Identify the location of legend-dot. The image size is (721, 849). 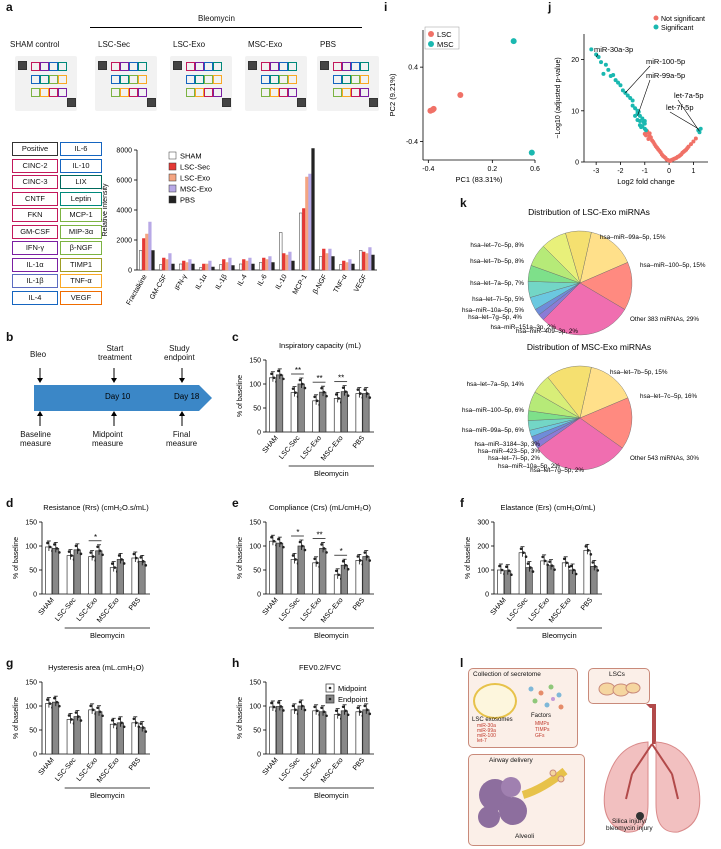
(330, 688).